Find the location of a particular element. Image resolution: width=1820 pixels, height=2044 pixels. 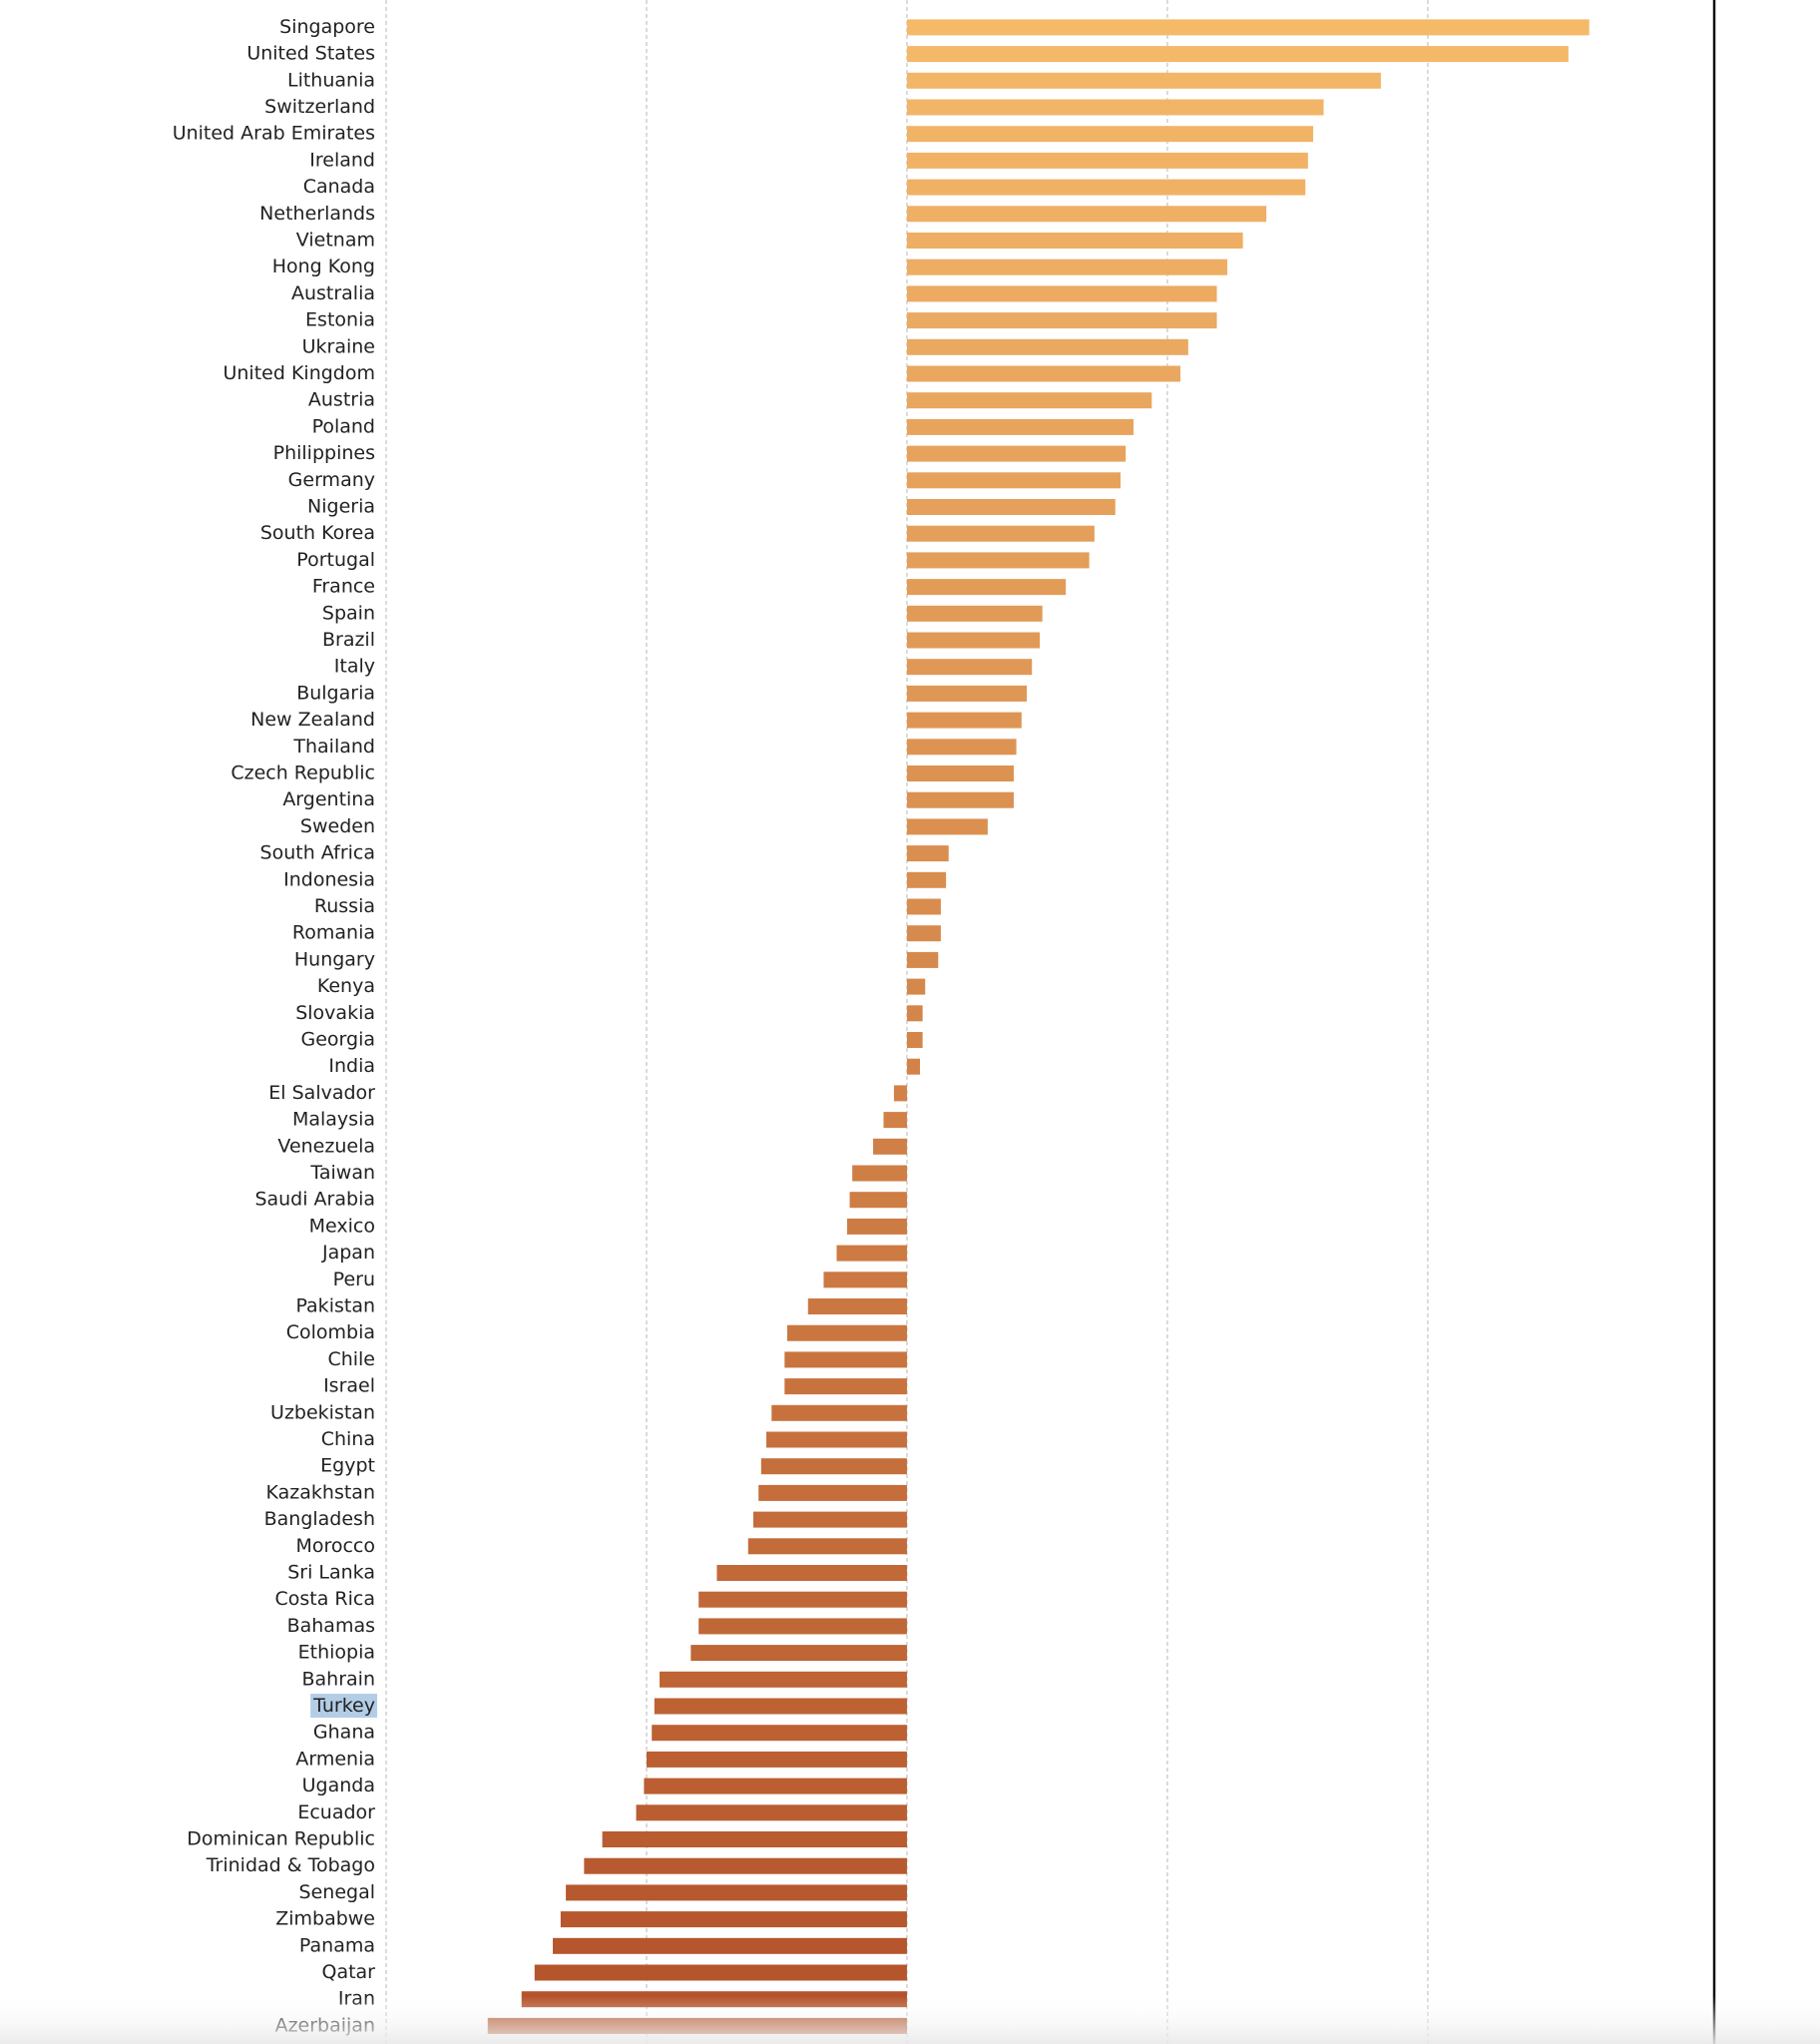

category-label: Argentina is located at coordinates (328, 799).